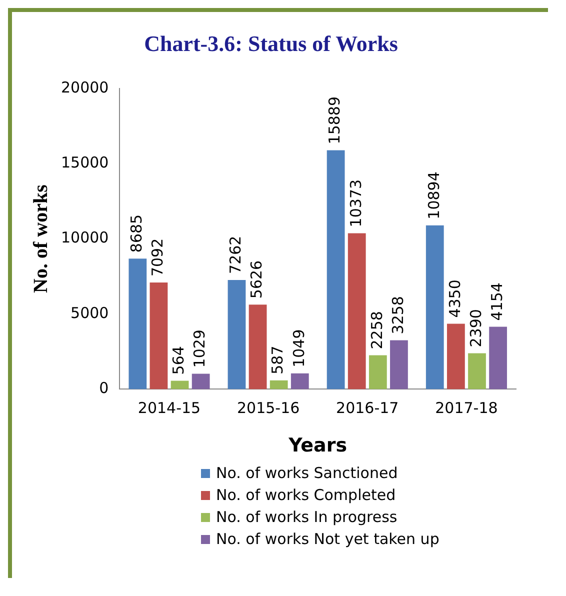 Image resolution: width=566 pixels, height=596 pixels. What do you see at coordinates (199, 349) in the screenshot?
I see `data-label: 1029` at bounding box center [199, 349].